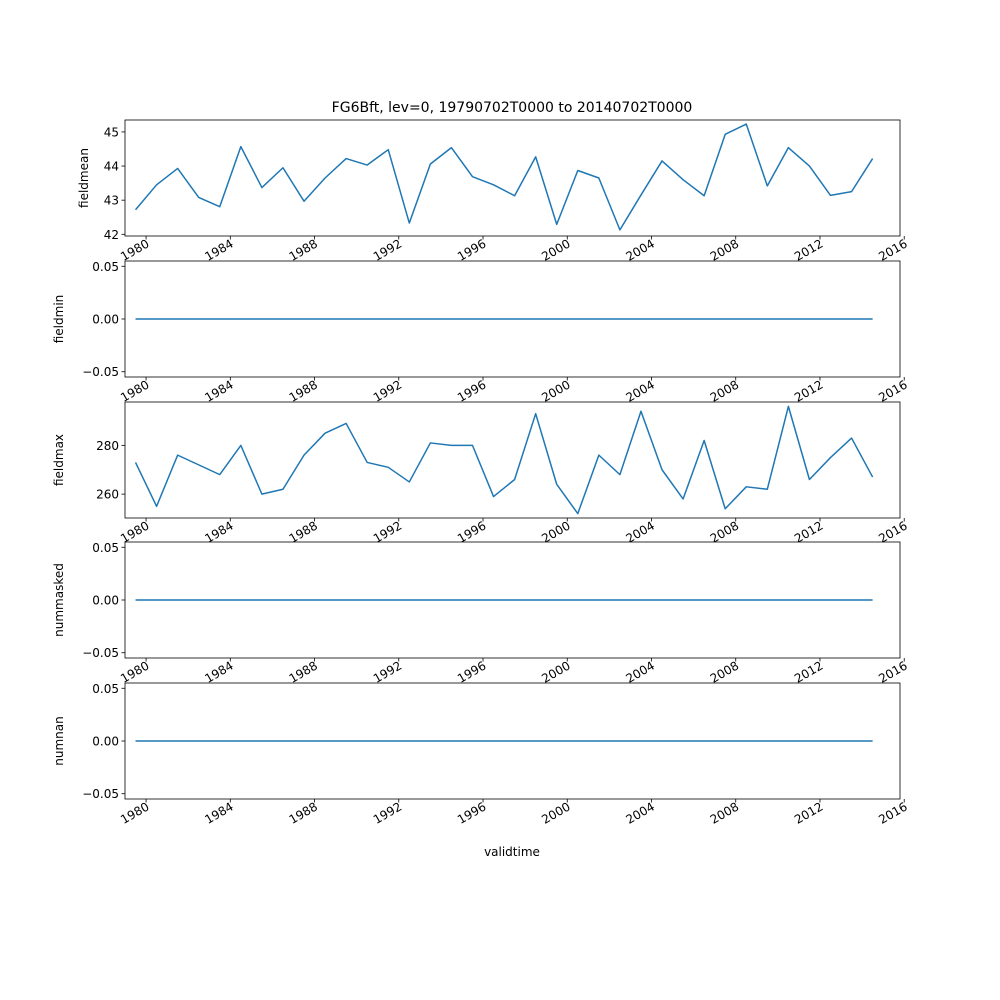 The height and width of the screenshot is (1000, 1000). Describe the element at coordinates (555, 812) in the screenshot. I see `numnan-xtick-label: 2000` at that location.